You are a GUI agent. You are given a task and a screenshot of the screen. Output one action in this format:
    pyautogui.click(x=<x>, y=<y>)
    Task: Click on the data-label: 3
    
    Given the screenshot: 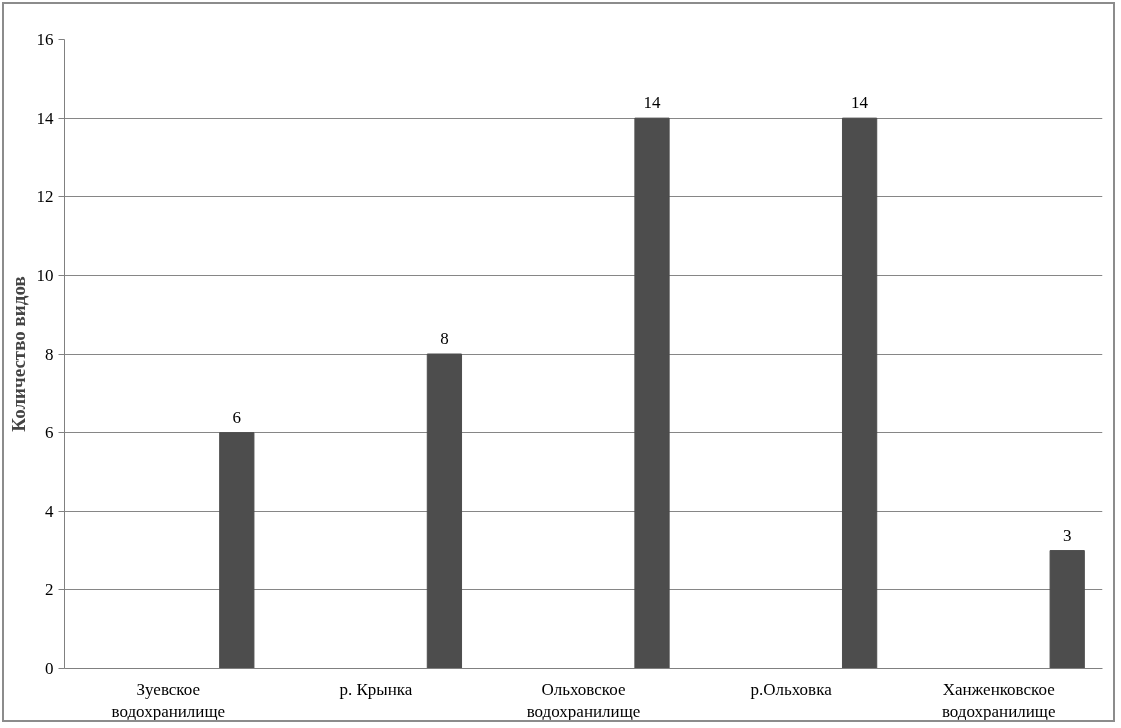 What is the action you would take?
    pyautogui.click(x=1067, y=535)
    